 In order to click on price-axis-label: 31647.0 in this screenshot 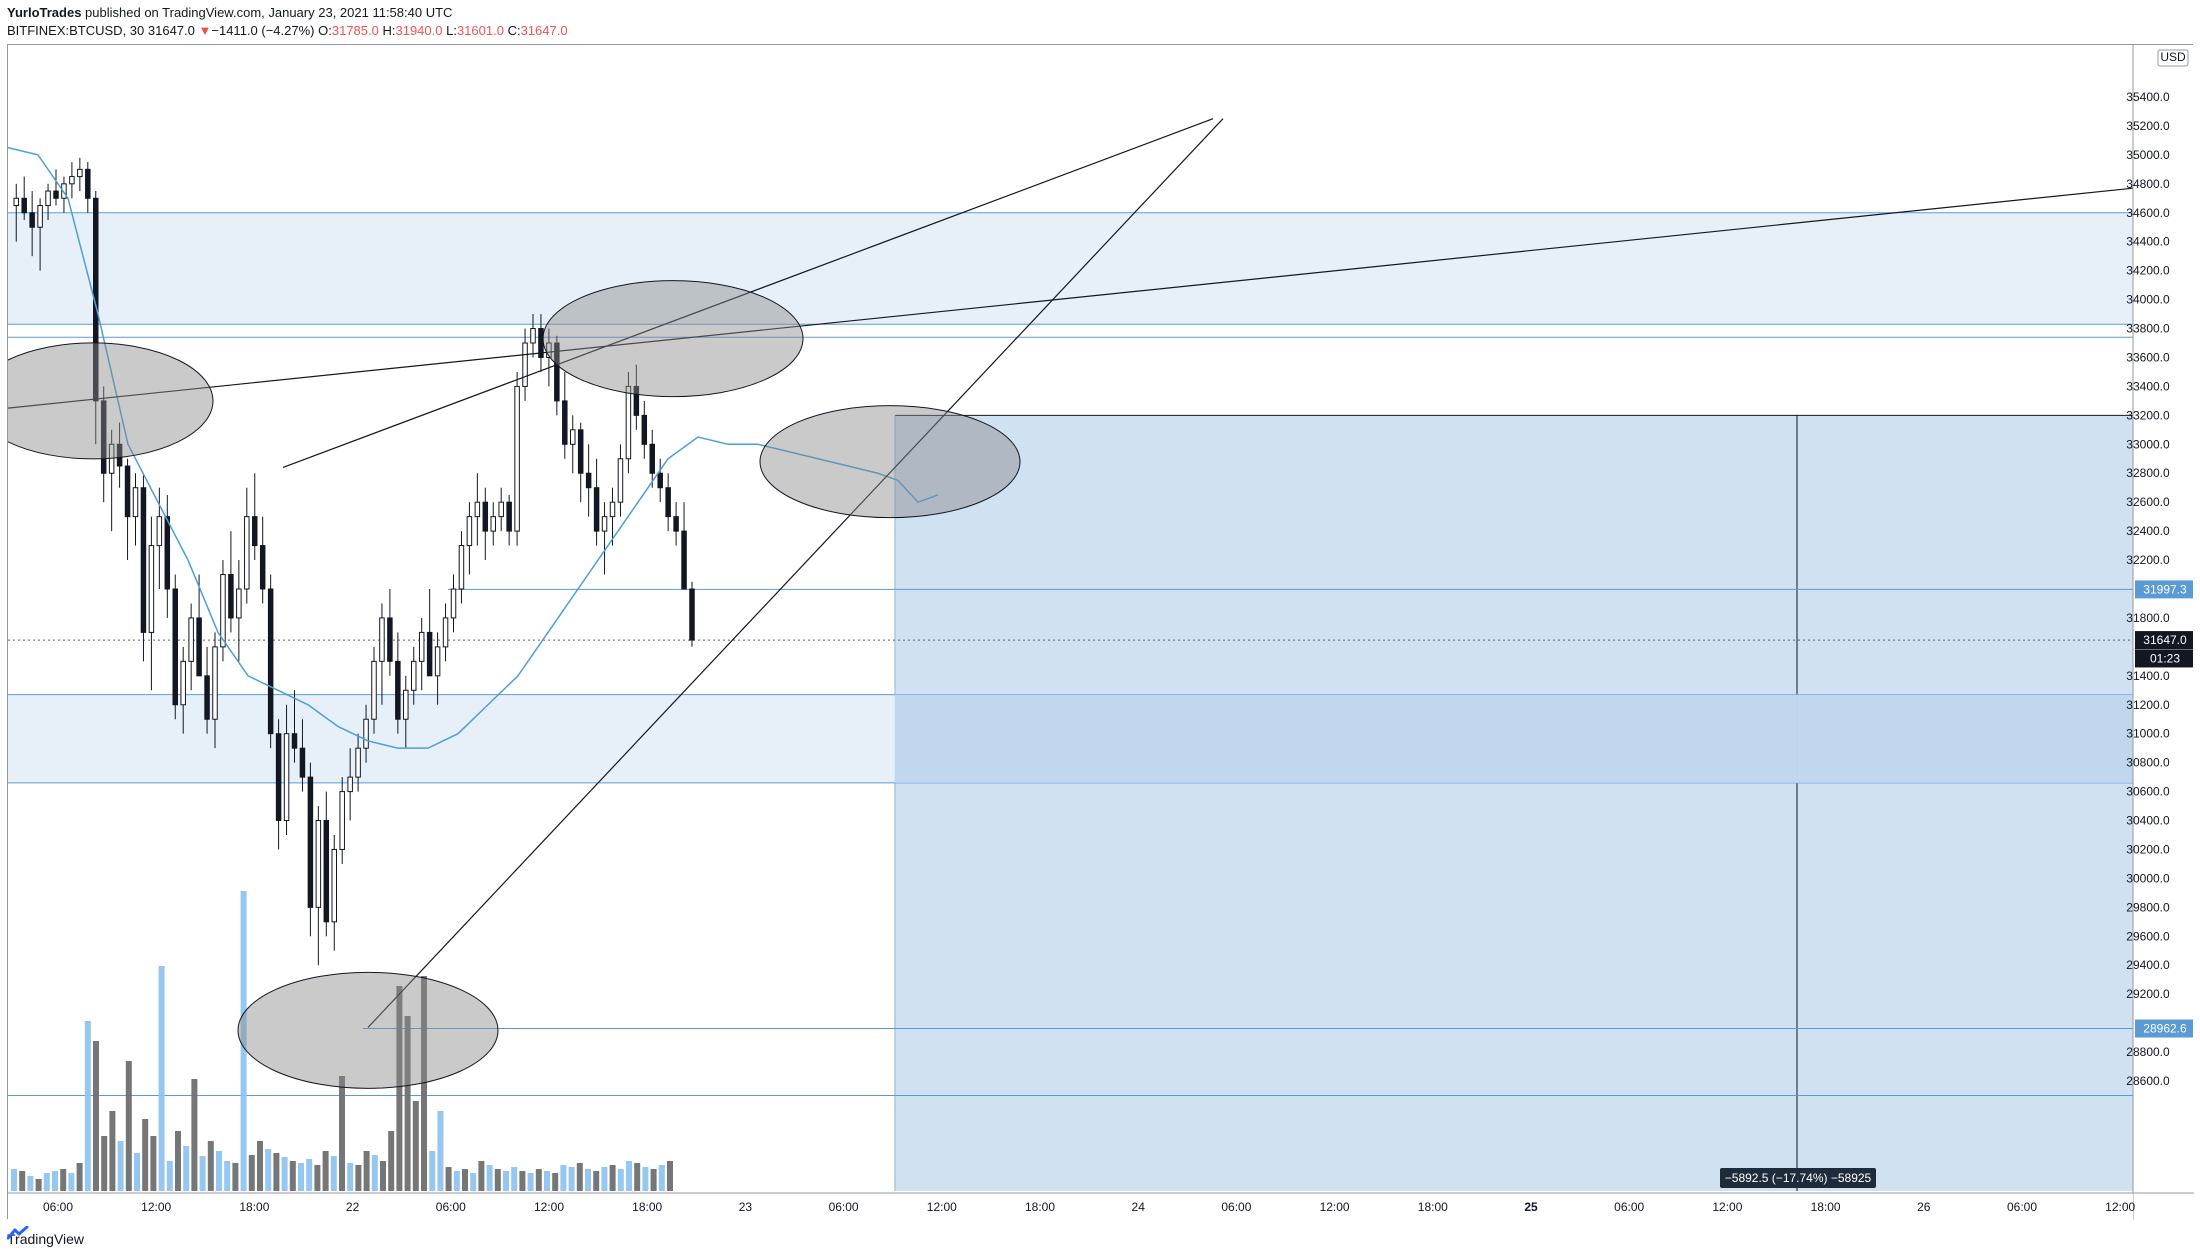, I will do `click(2165, 640)`.